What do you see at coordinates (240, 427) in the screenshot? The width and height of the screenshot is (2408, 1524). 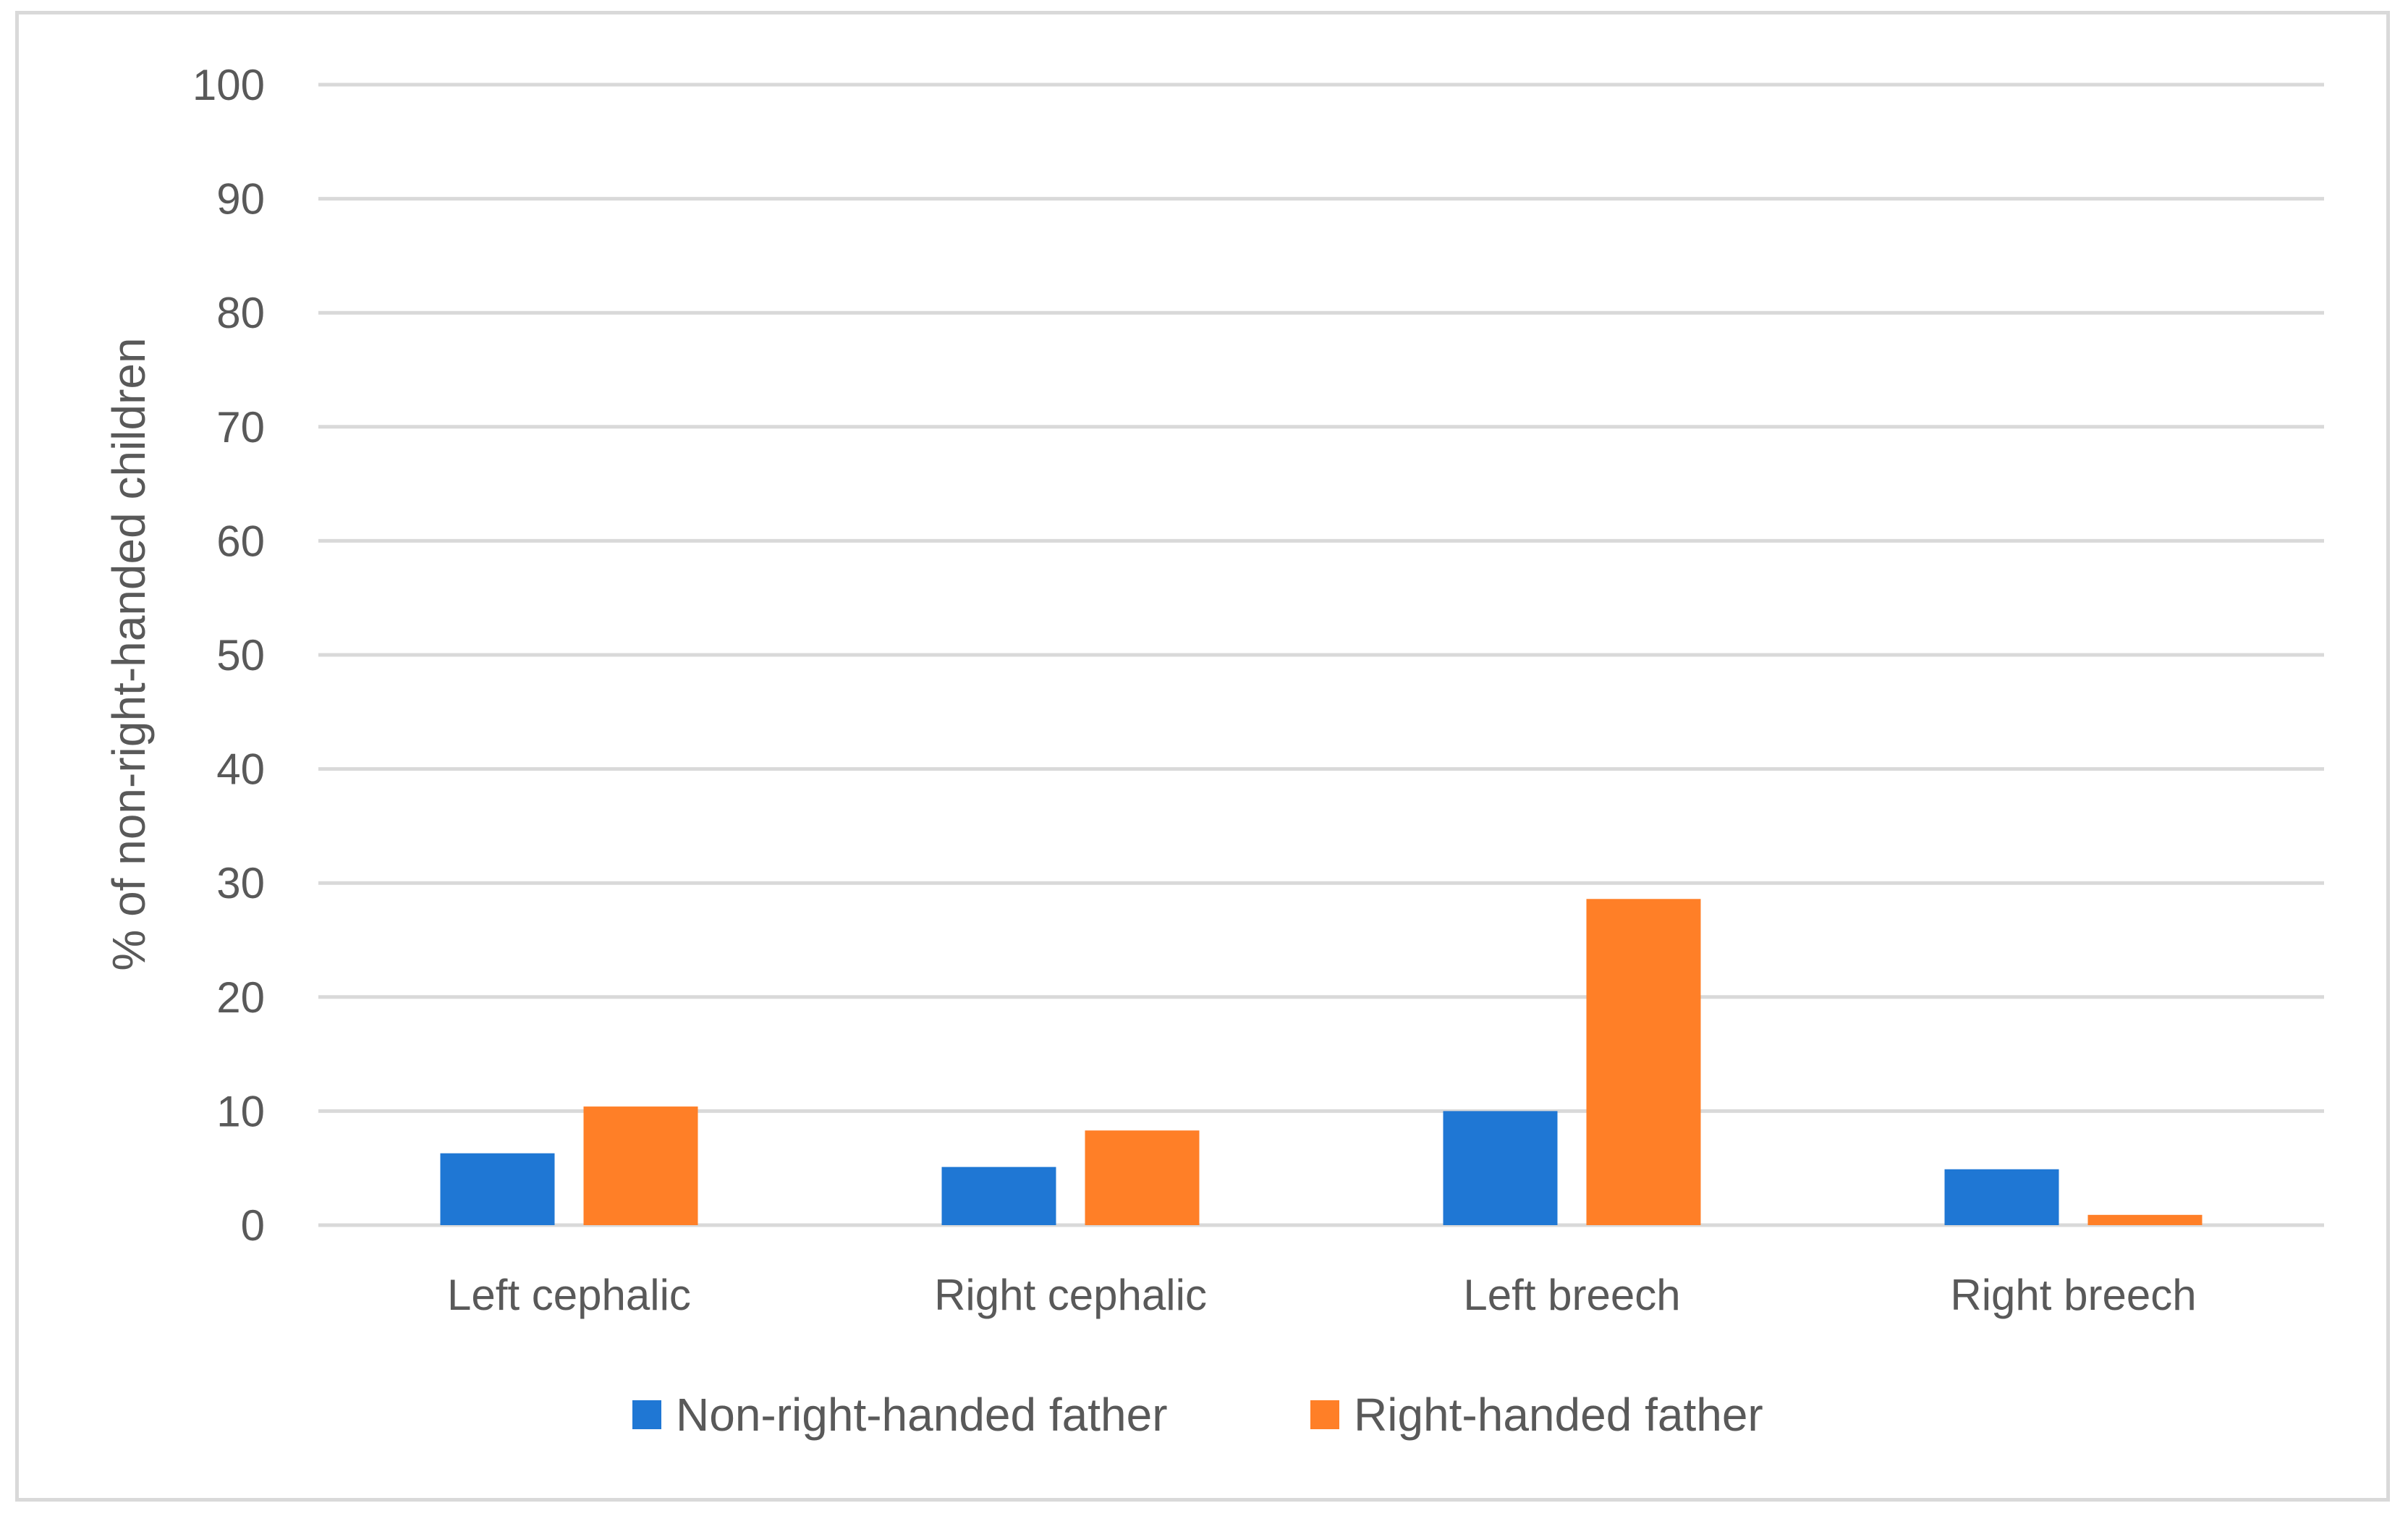 I see `y-tick-label: 70` at bounding box center [240, 427].